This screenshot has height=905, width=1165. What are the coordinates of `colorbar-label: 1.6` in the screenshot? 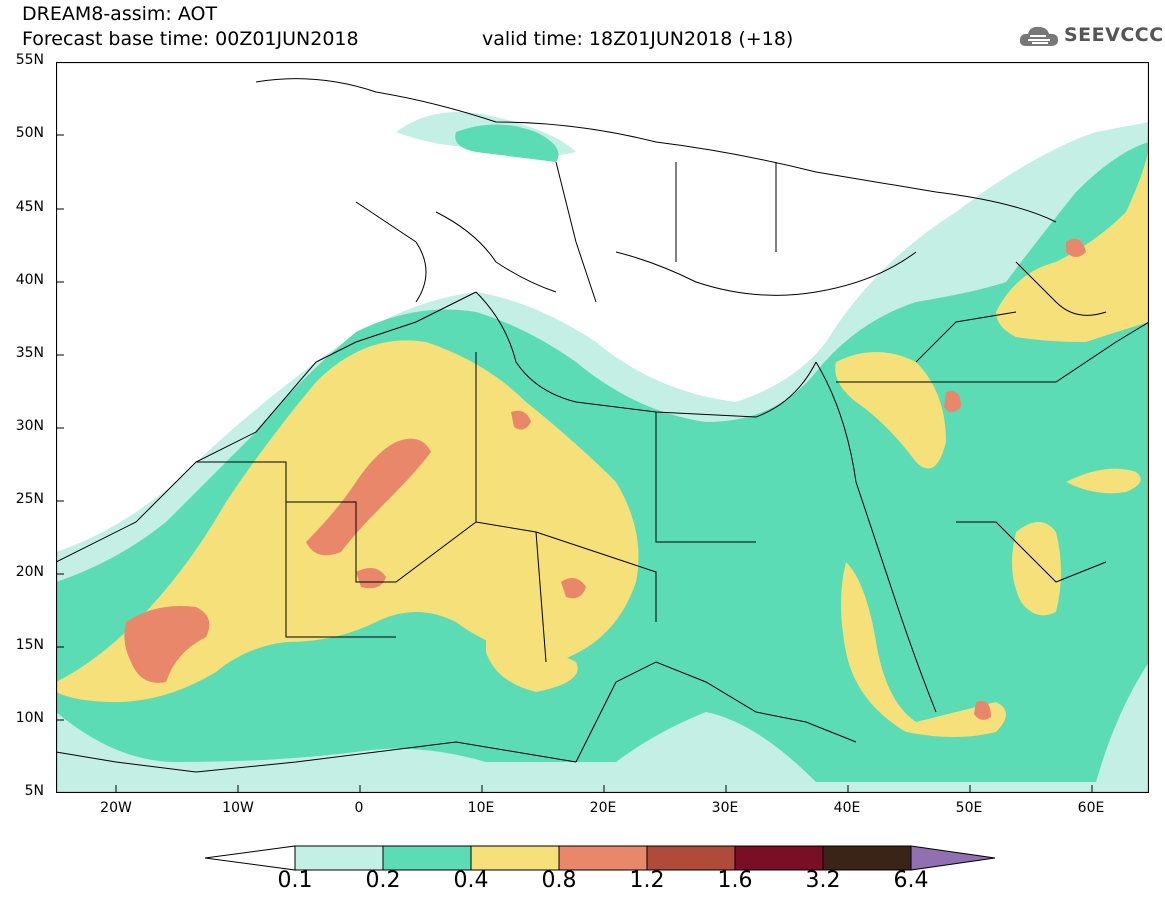 It's located at (735, 880).